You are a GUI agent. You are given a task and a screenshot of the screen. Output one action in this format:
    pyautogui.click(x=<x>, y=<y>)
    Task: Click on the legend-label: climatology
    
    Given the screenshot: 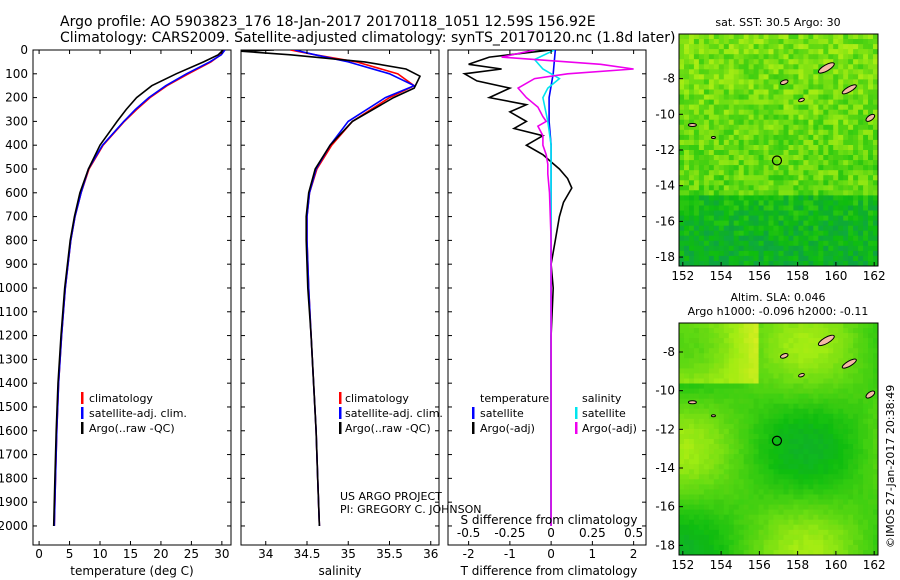 What is the action you would take?
    pyautogui.click(x=121, y=398)
    